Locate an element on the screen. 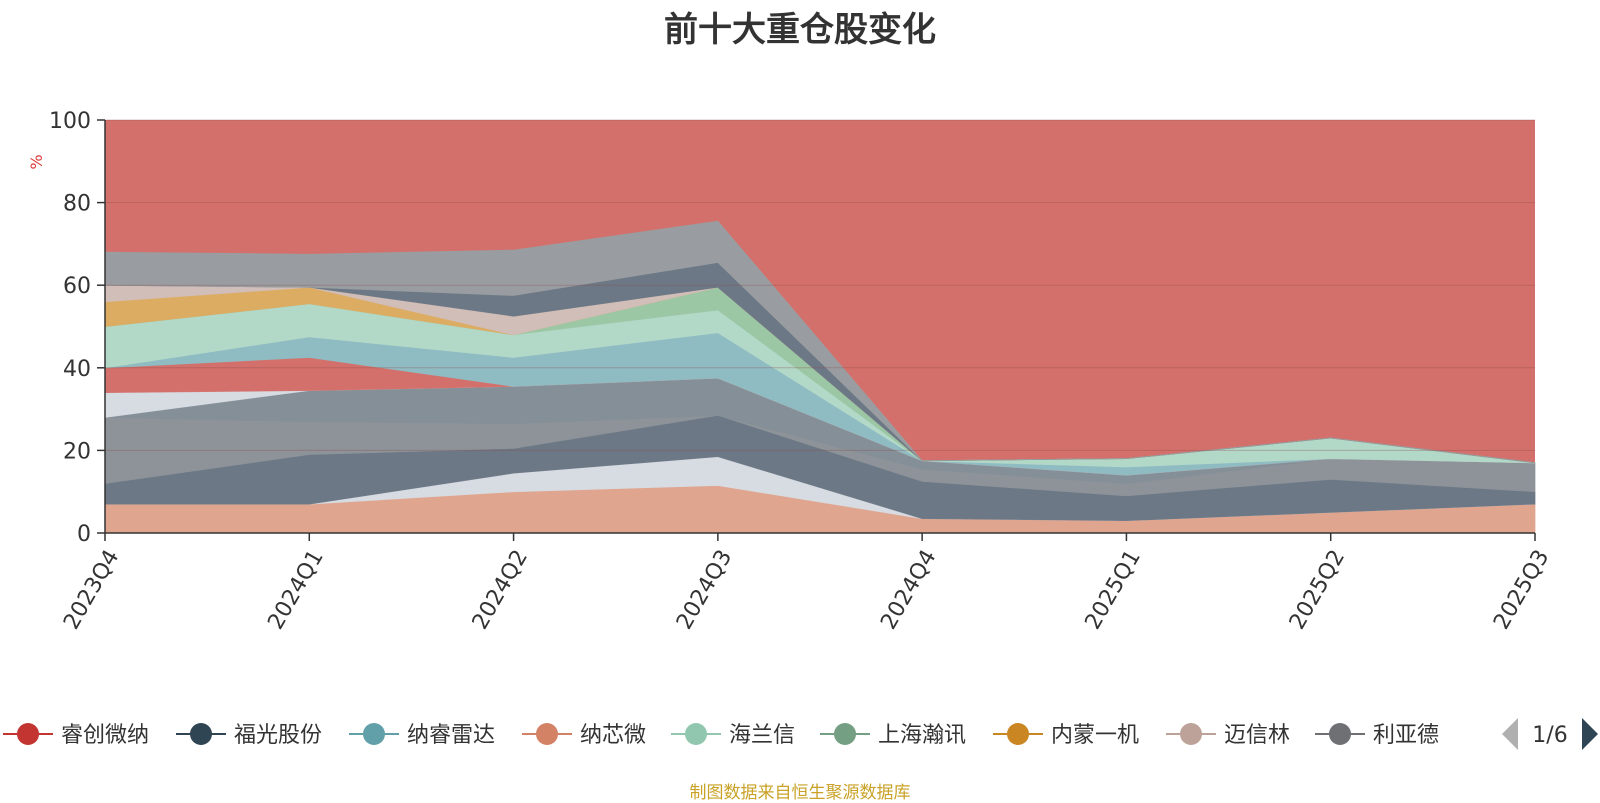 Image resolution: width=1600 pixels, height=803 pixels. legend: 睿创微纳 福光股份 纳睿雷达 纳芯微 海兰信 上海瀚讯 内蒙一机 迈信林 利亚德 1/6 is located at coordinates (800, 734).